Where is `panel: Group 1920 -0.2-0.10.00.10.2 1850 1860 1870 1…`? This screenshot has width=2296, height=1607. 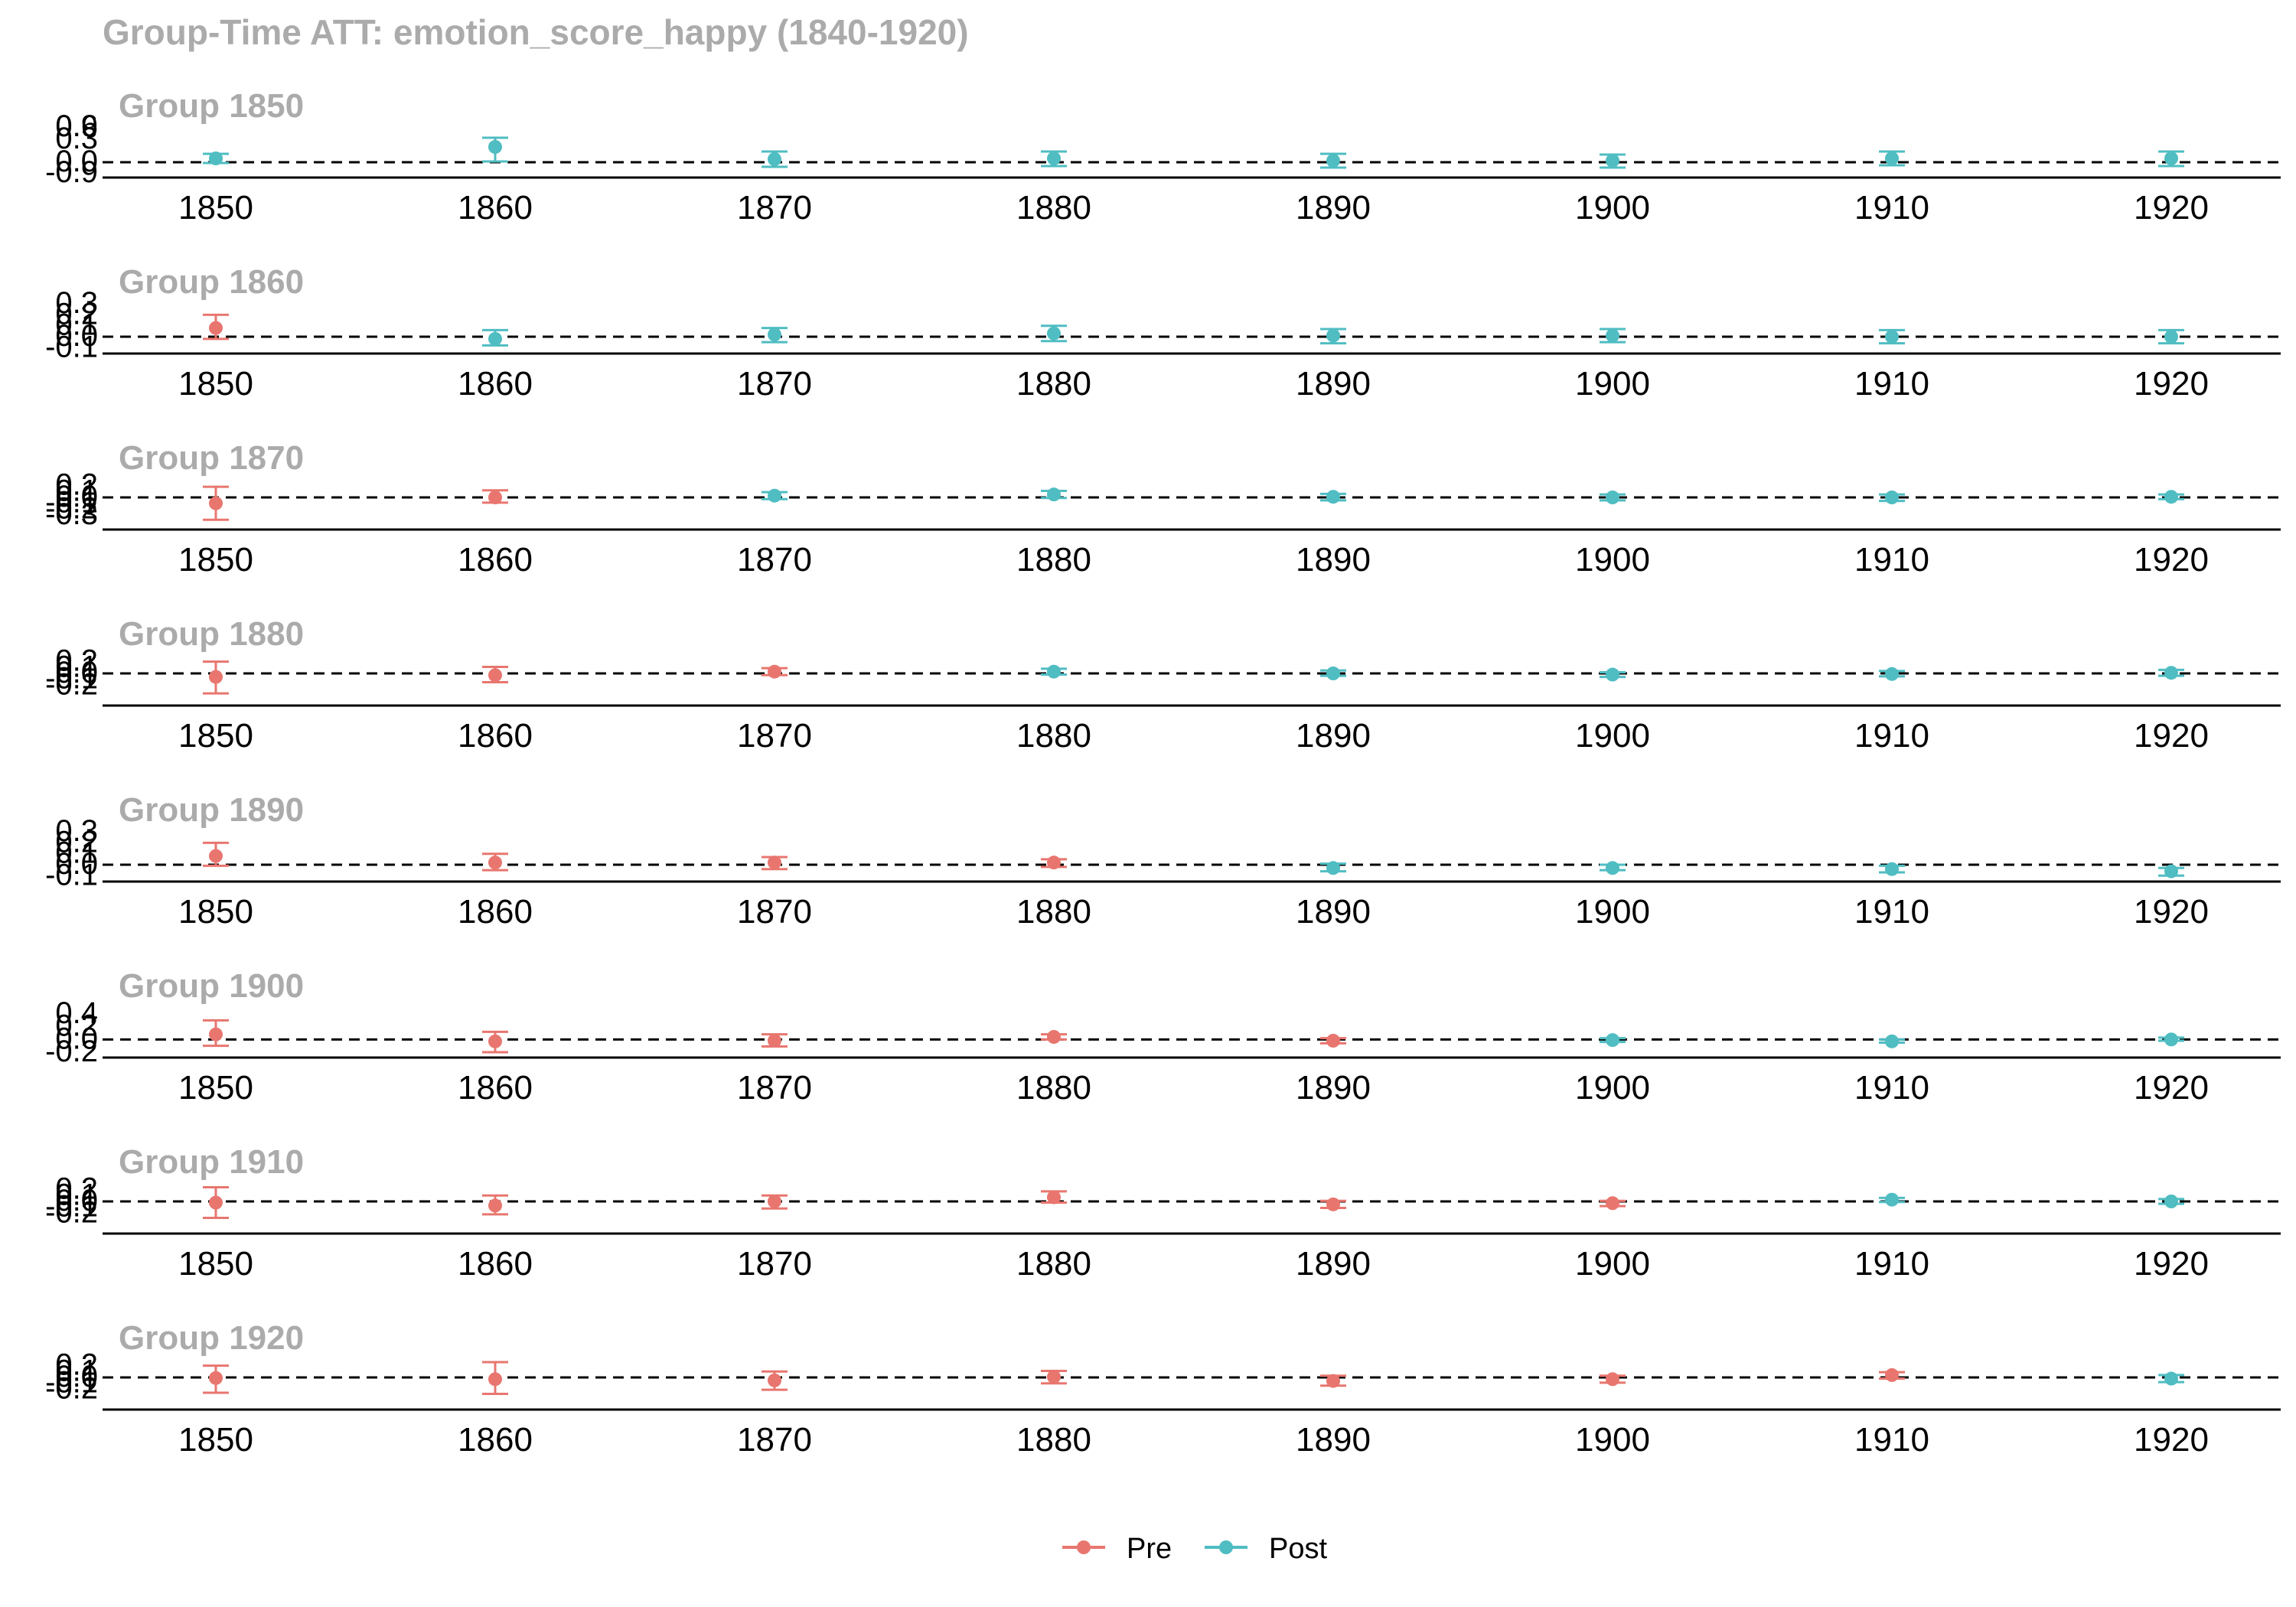 panel: Group 1920 -0.2-0.10.00.10.2 1850 1860 1870 1… is located at coordinates (1163, 1389).